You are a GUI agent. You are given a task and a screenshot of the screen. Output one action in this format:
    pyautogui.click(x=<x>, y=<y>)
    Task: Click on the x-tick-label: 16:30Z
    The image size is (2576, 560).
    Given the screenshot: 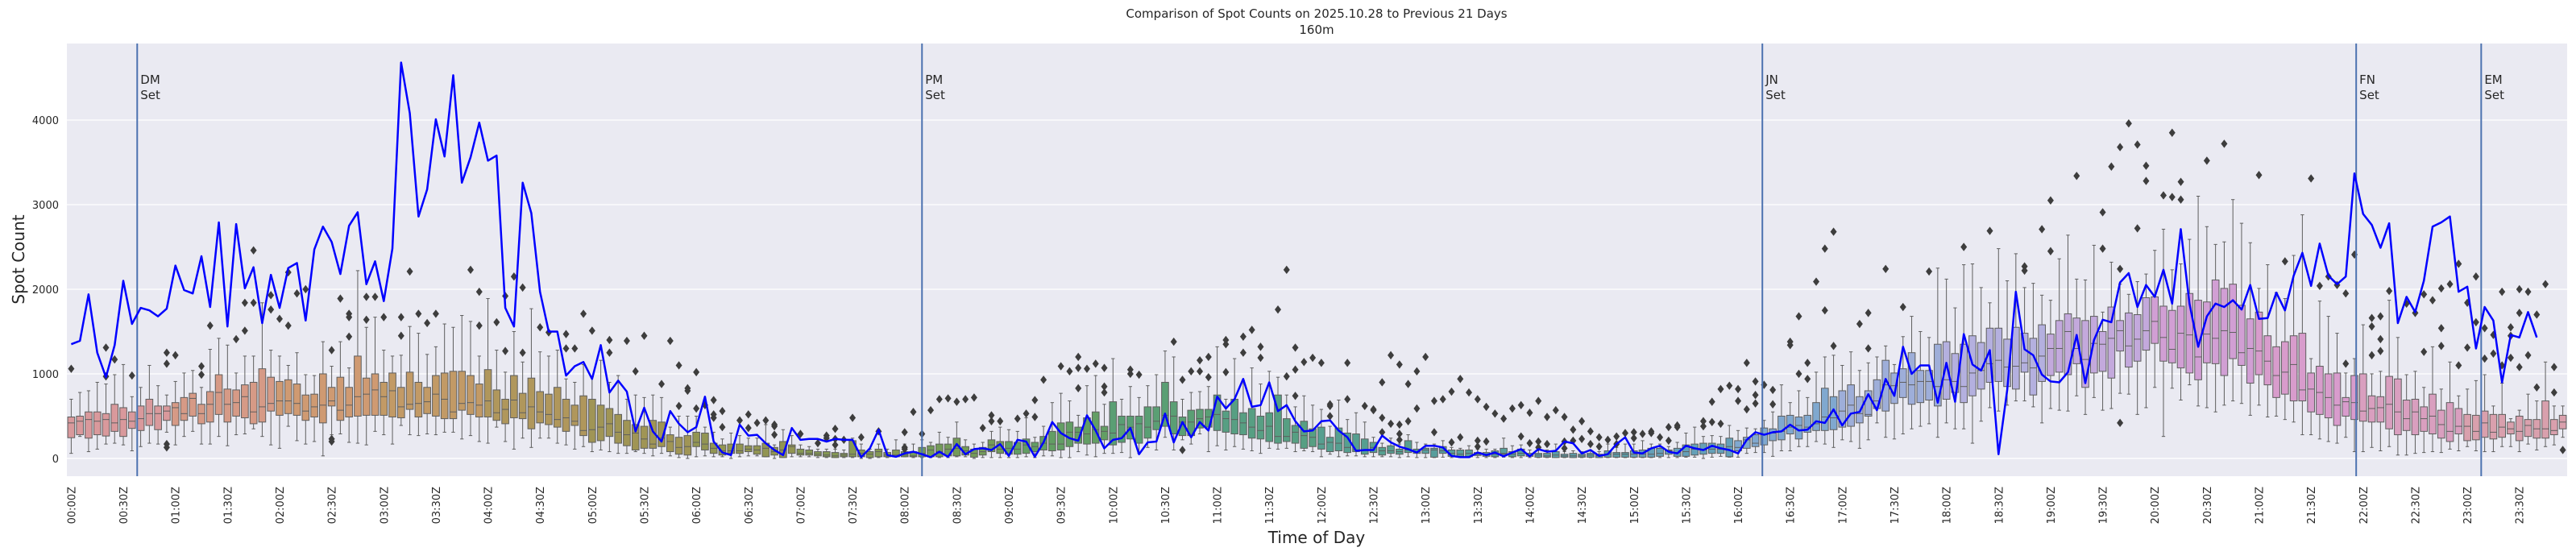 What is the action you would take?
    pyautogui.click(x=1792, y=505)
    